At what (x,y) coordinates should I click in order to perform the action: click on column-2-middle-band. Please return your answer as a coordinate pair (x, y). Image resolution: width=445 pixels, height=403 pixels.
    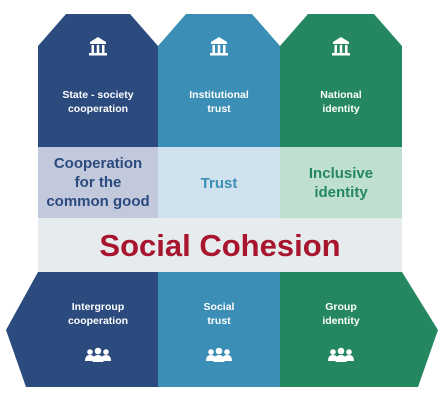
    Looking at the image, I should click on (219, 182).